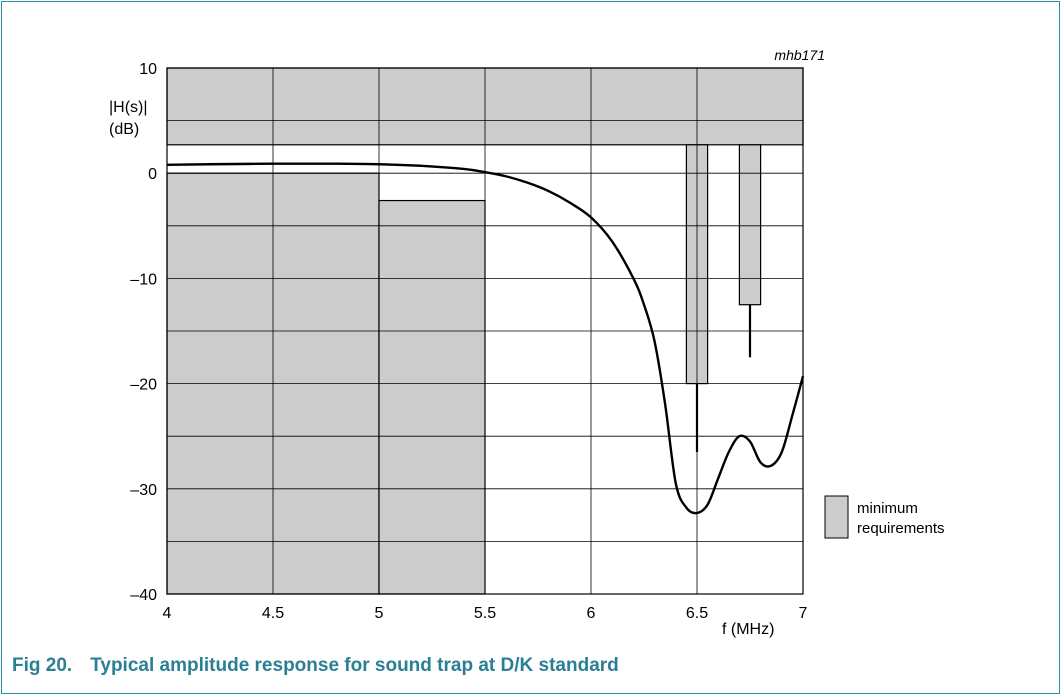  What do you see at coordinates (148, 69) in the screenshot?
I see `y-tick-label: 10` at bounding box center [148, 69].